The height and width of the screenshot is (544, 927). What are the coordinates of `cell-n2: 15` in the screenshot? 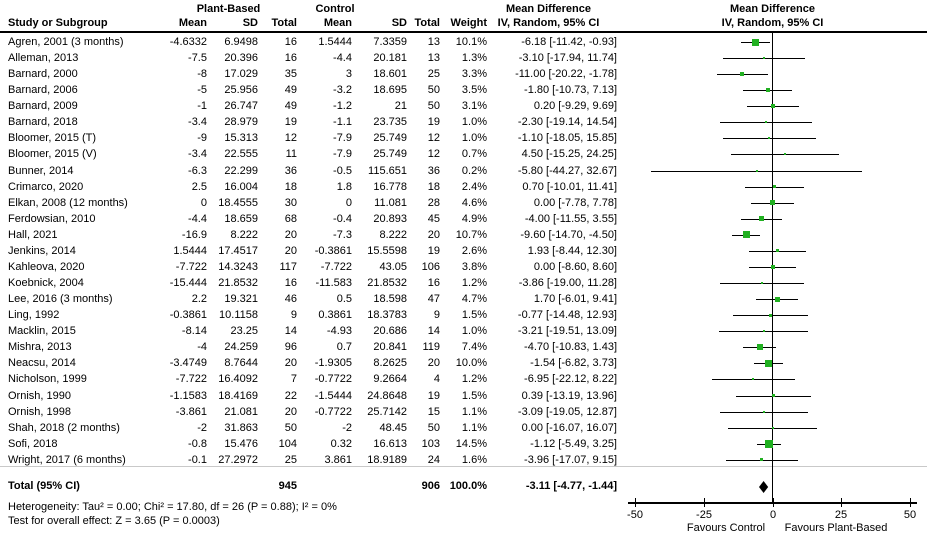 It's located at (433, 411).